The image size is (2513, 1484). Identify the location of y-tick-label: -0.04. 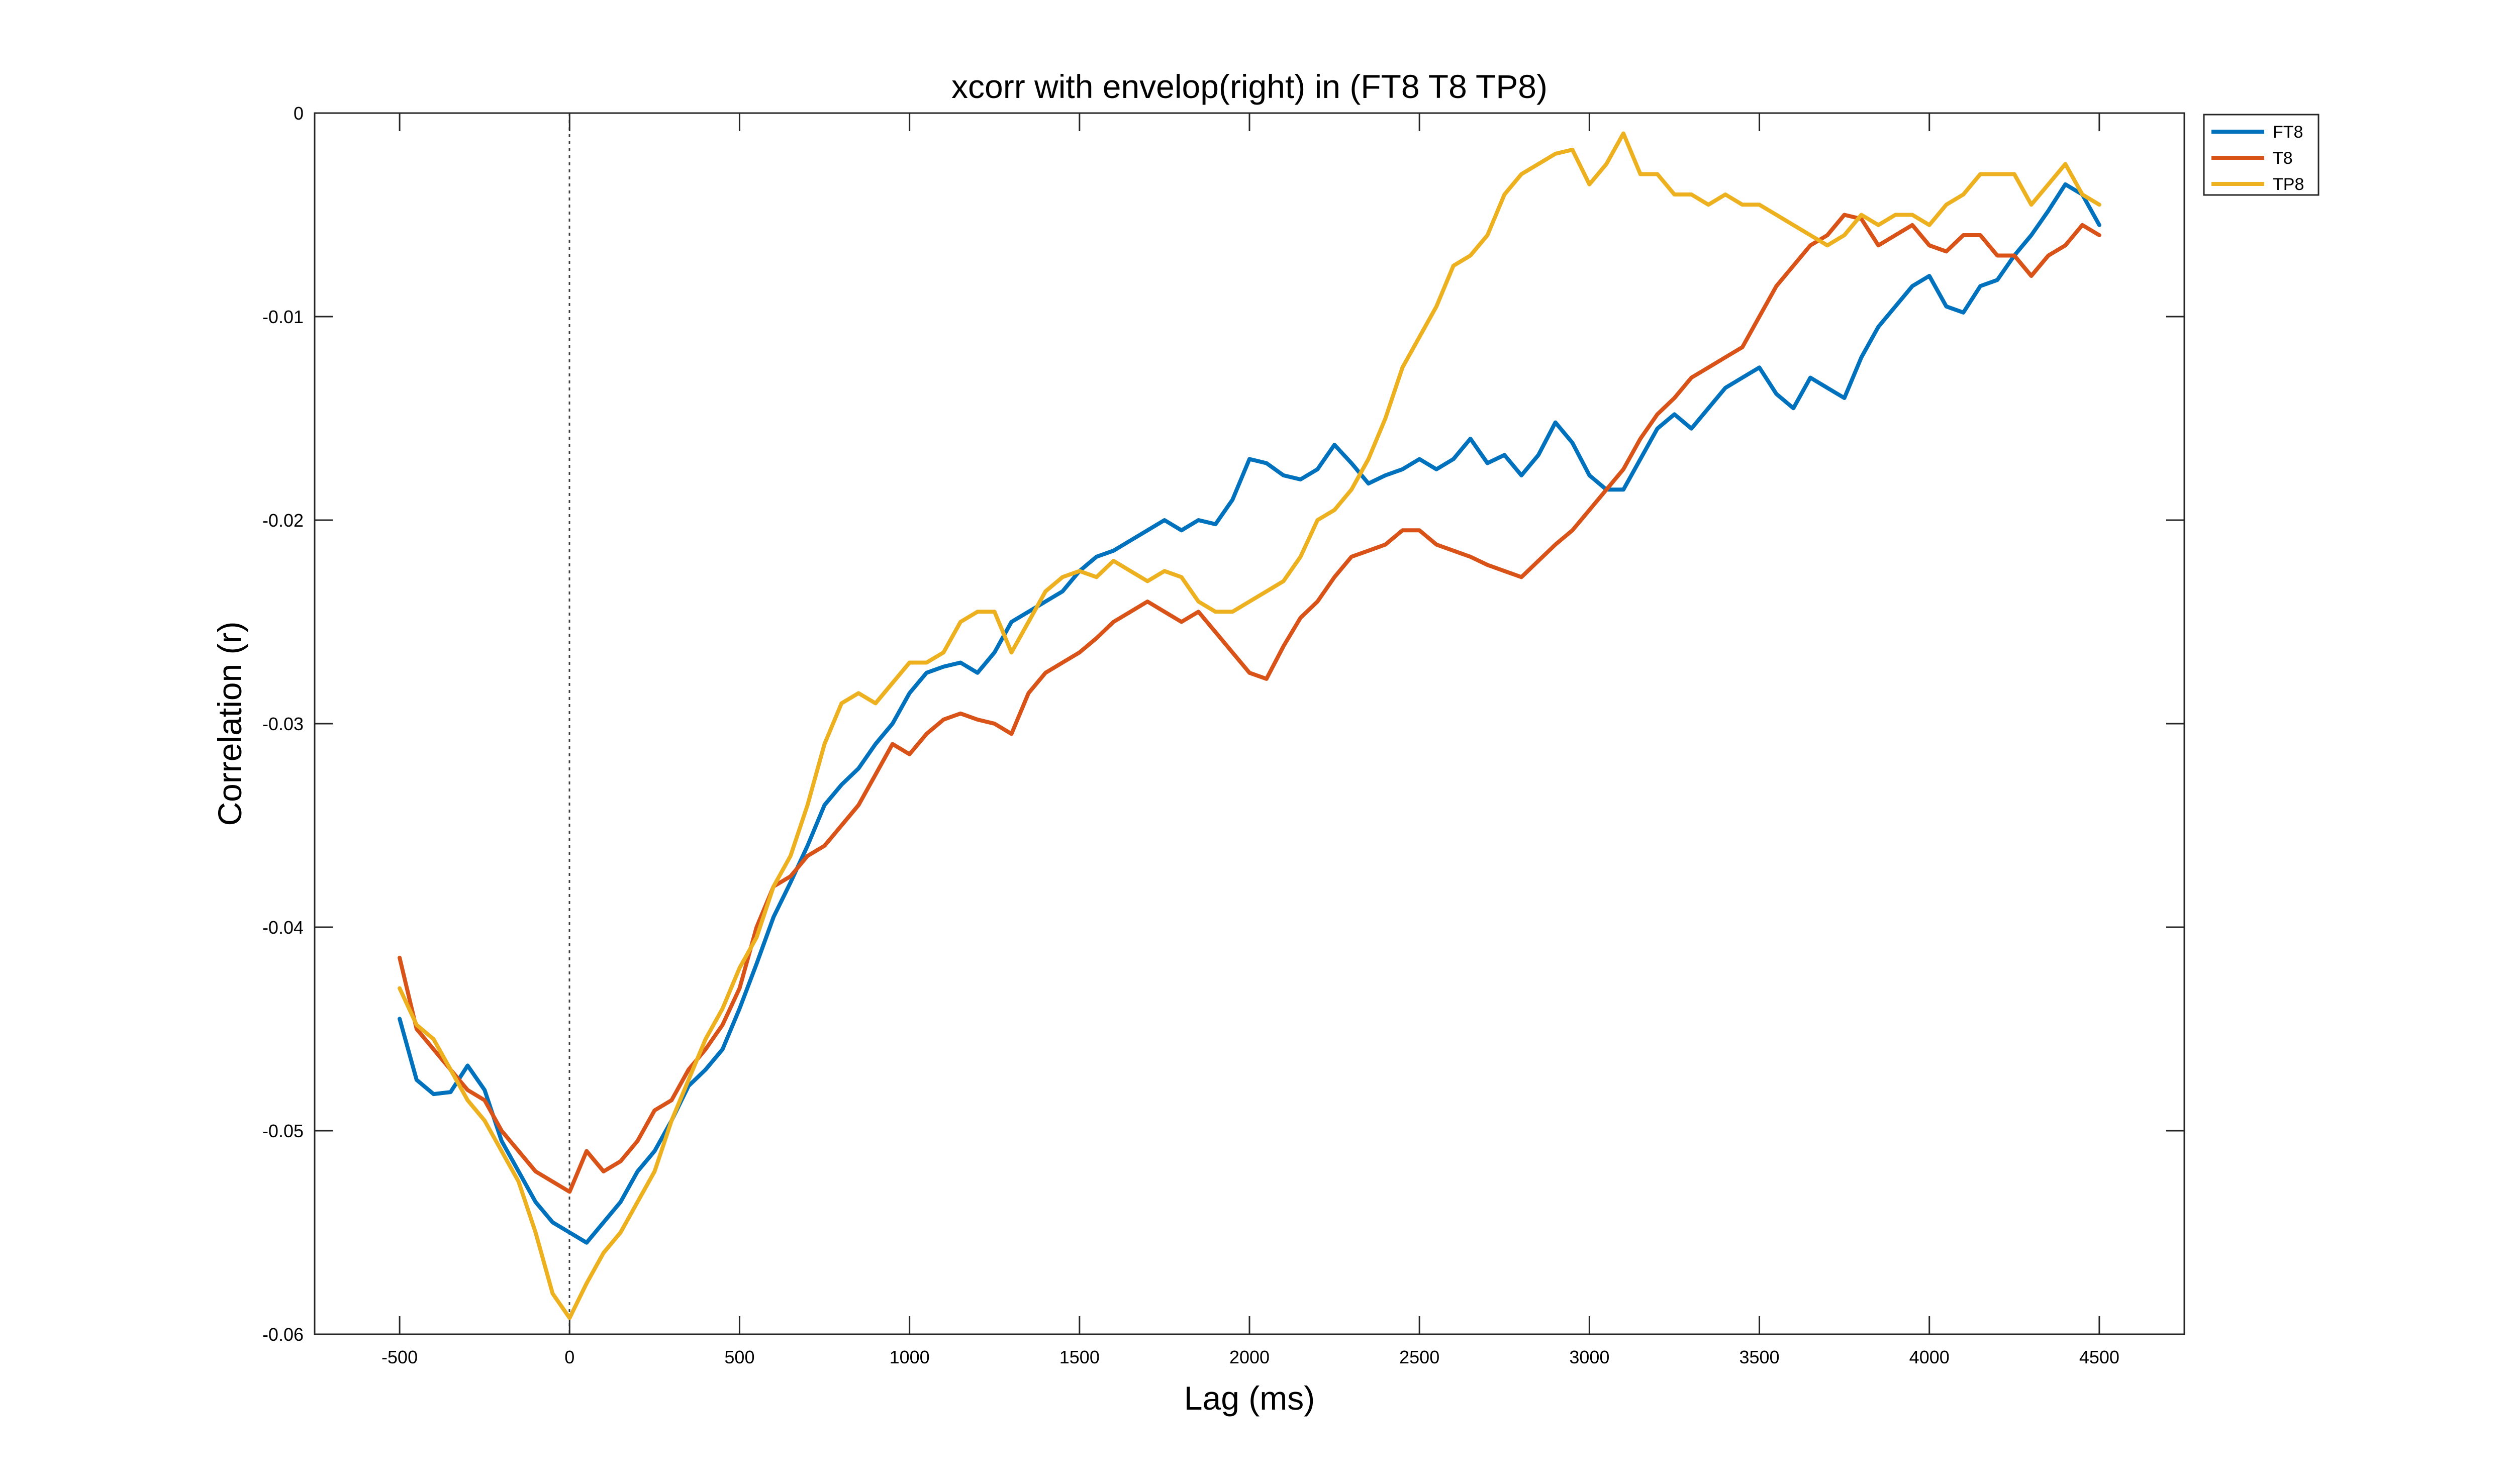
(283, 927).